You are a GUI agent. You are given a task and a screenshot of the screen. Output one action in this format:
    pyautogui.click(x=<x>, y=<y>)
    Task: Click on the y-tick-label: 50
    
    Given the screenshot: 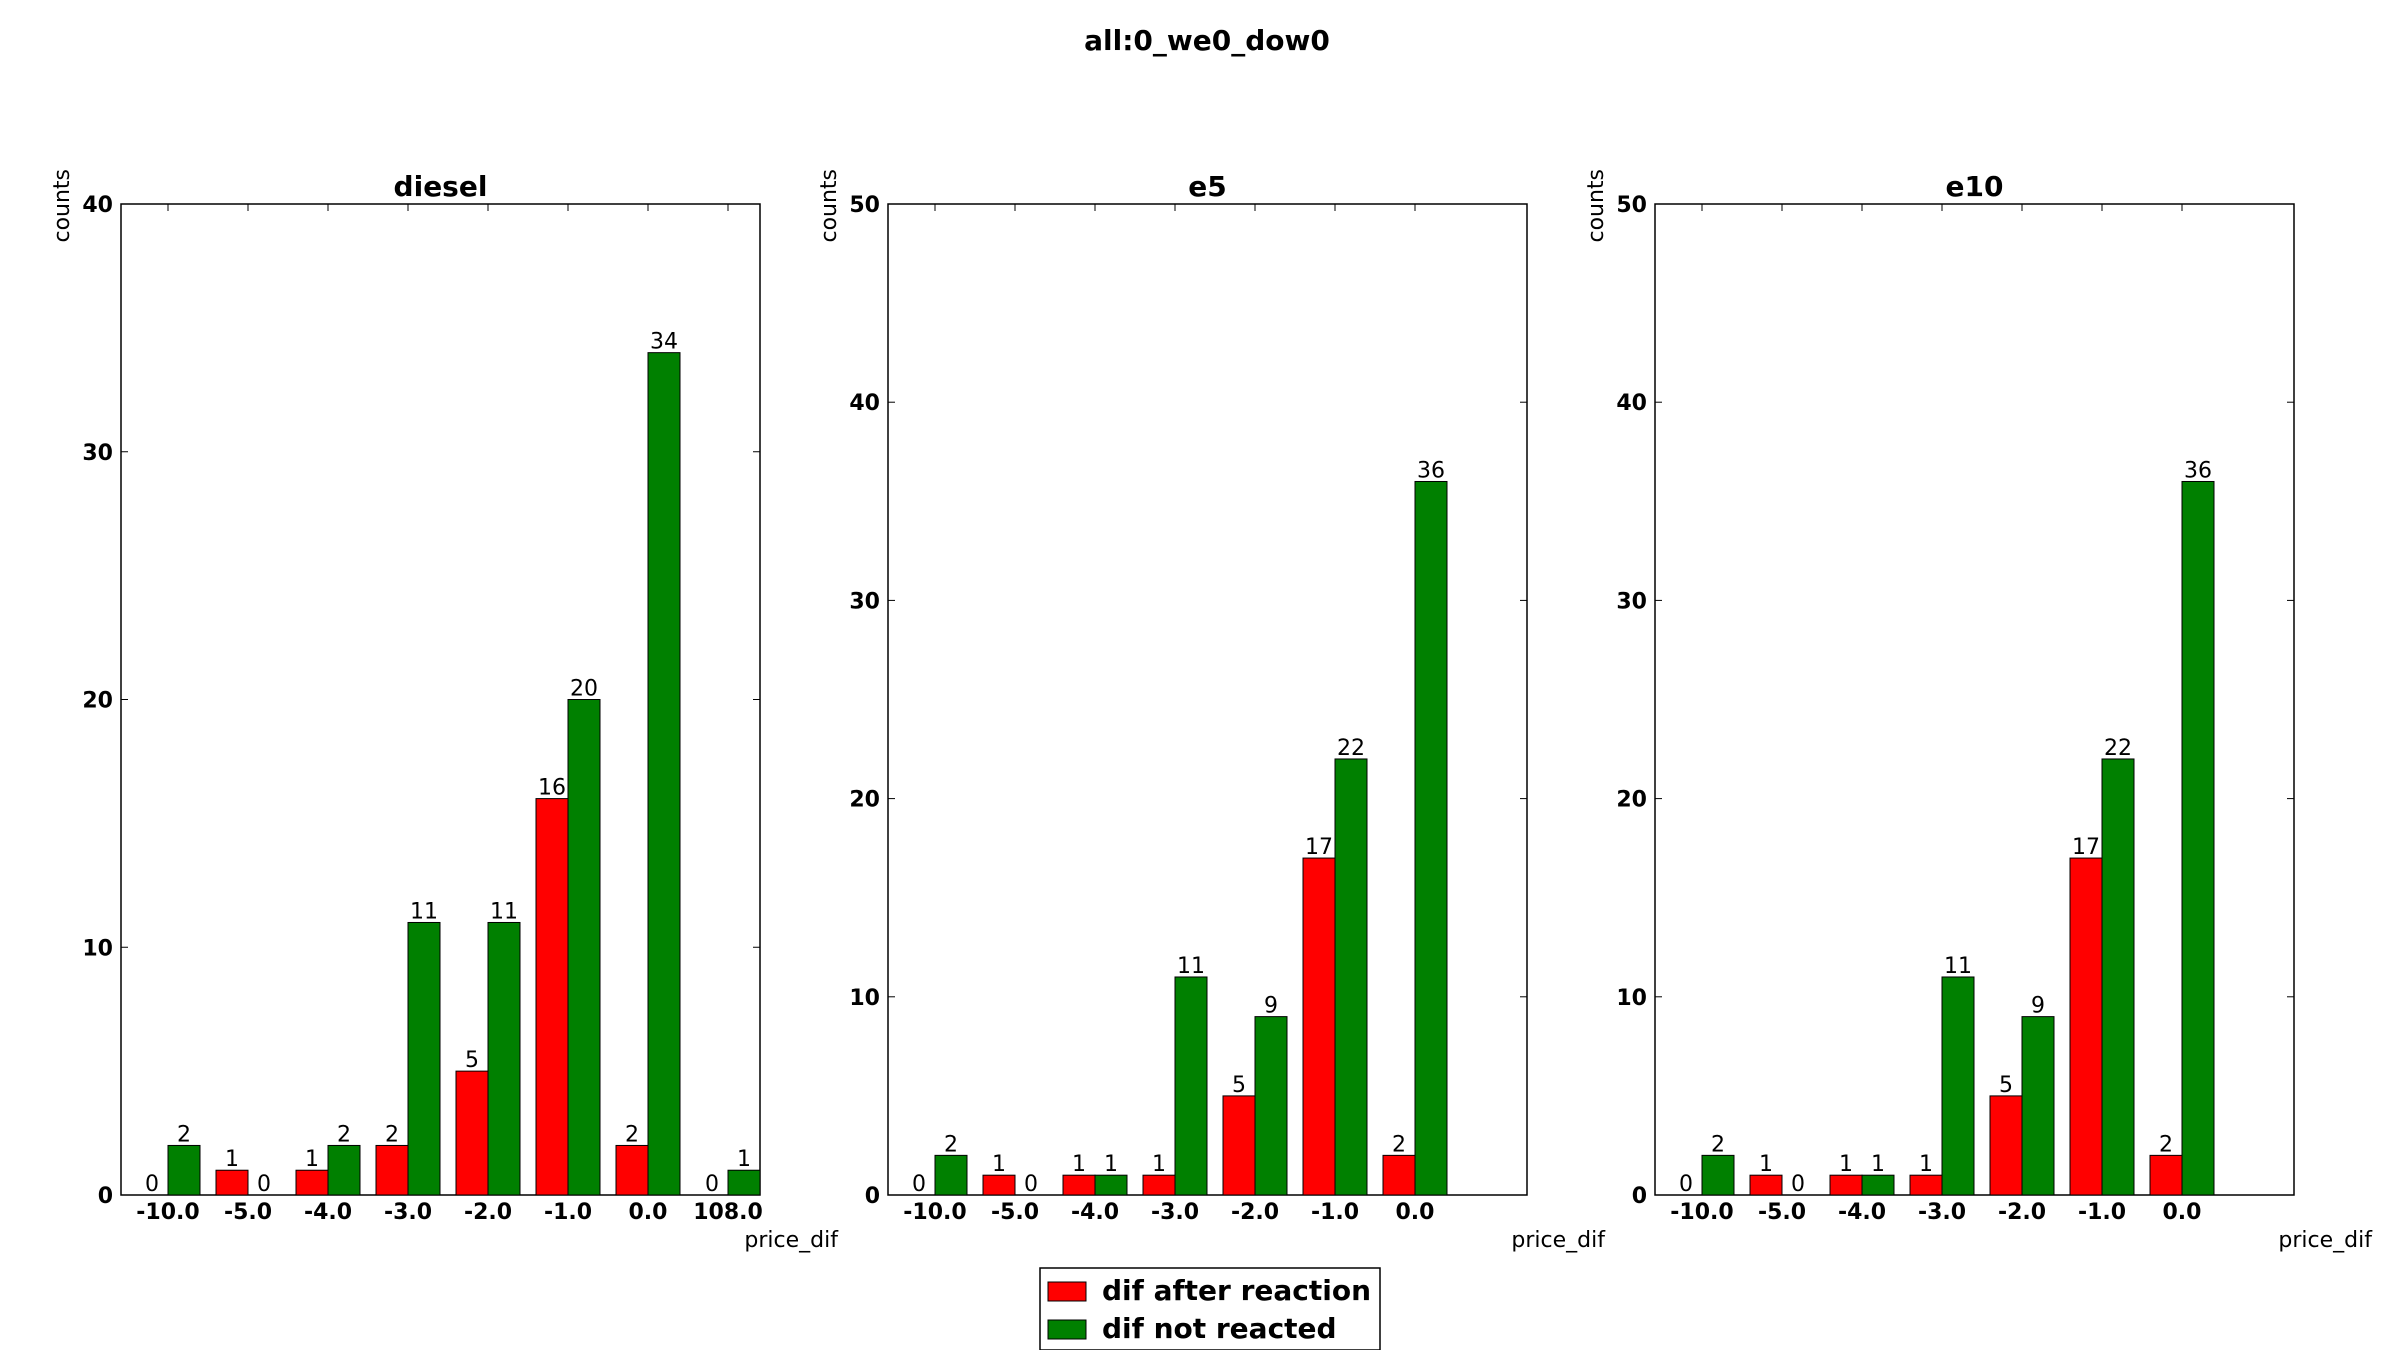 What is the action you would take?
    pyautogui.click(x=864, y=205)
    